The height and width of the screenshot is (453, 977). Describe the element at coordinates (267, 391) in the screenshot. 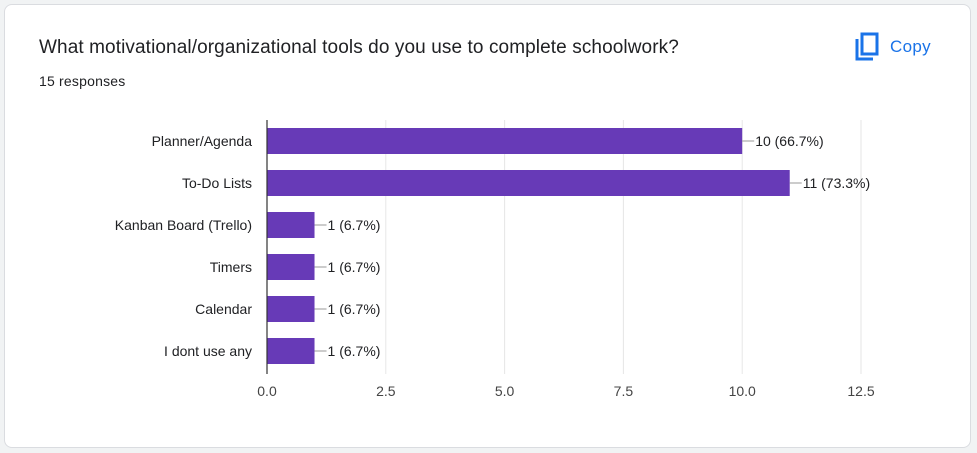

I see `x-tick-label: 0.0` at that location.